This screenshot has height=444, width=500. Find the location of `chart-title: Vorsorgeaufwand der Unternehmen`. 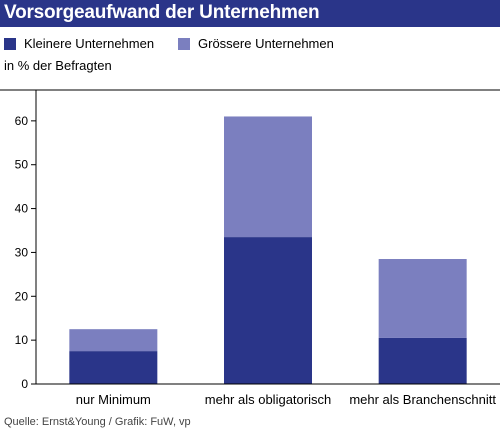

chart-title: Vorsorgeaufwand der Unternehmen is located at coordinates (162, 12).